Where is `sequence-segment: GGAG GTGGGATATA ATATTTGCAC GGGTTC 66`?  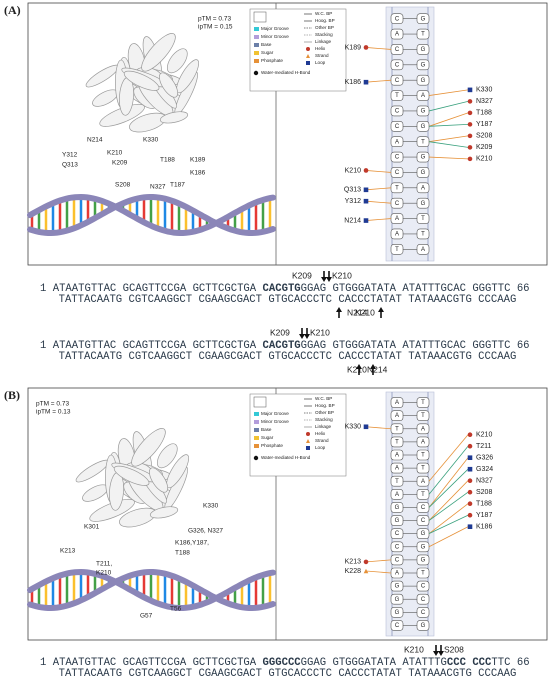 sequence-segment: GGAG GTGGGATATA ATATTTGCAC GGGTTC 66 is located at coordinates (415, 289).